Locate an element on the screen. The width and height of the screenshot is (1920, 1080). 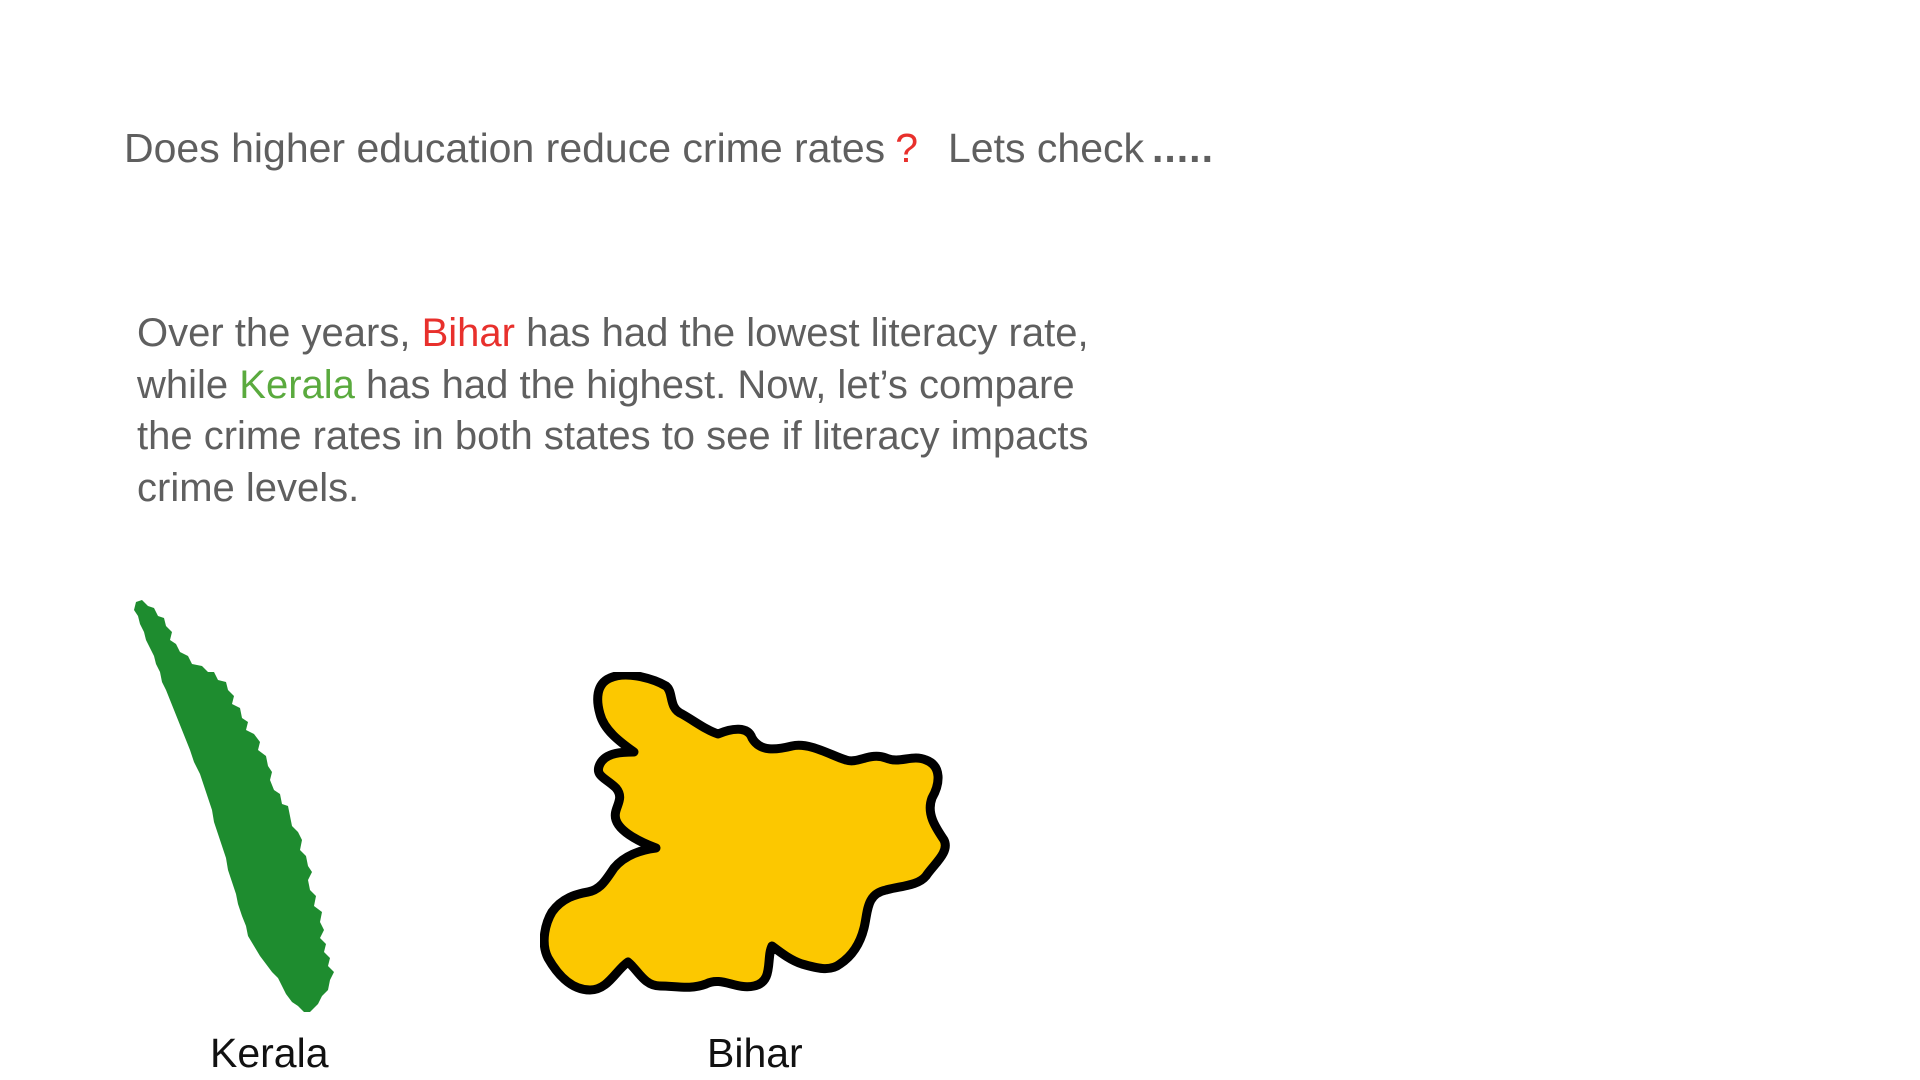
body-part-1: Over the years, is located at coordinates (279, 333).